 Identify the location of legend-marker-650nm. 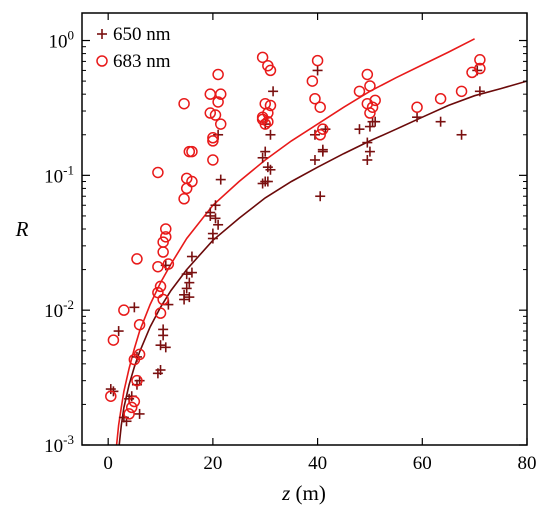
(102, 34).